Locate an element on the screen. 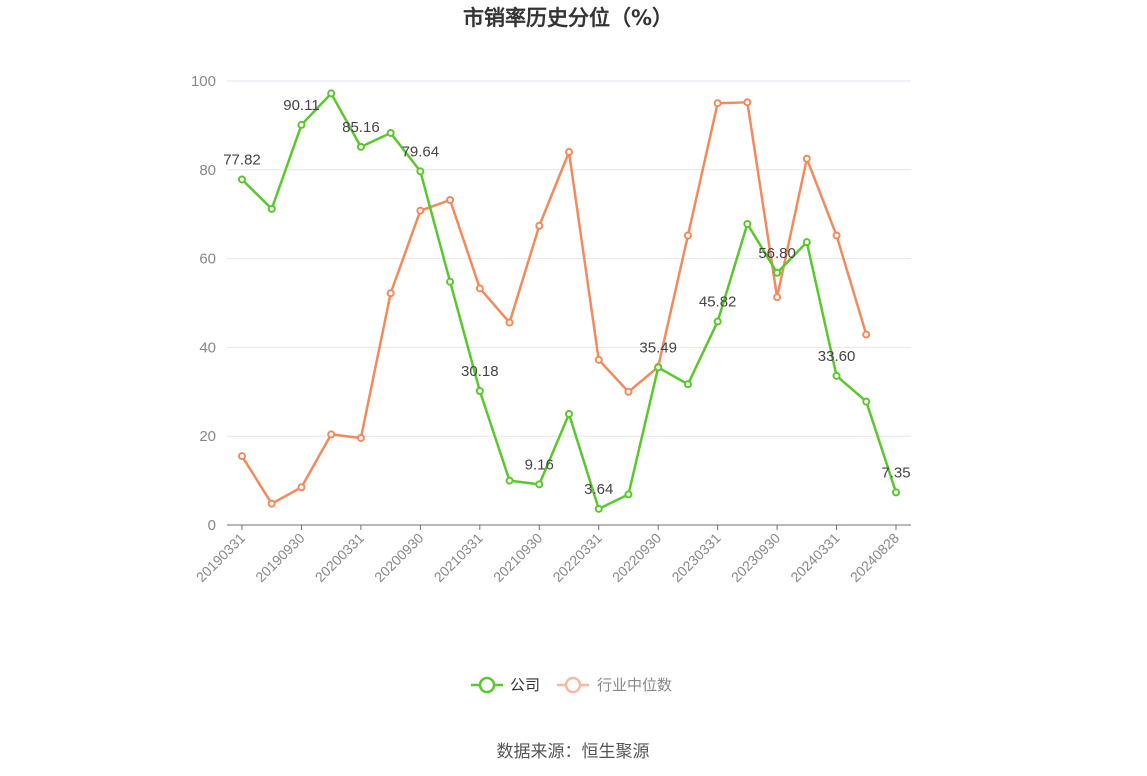  y-tick-label: 20 is located at coordinates (207, 436).